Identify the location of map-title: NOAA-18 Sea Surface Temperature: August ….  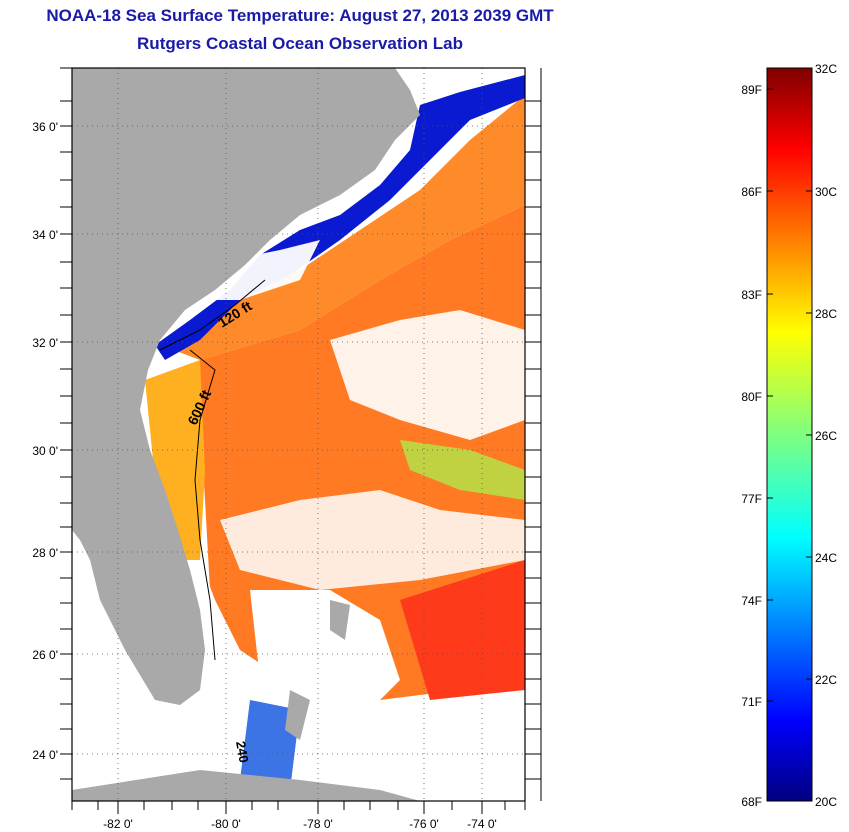
(300, 15).